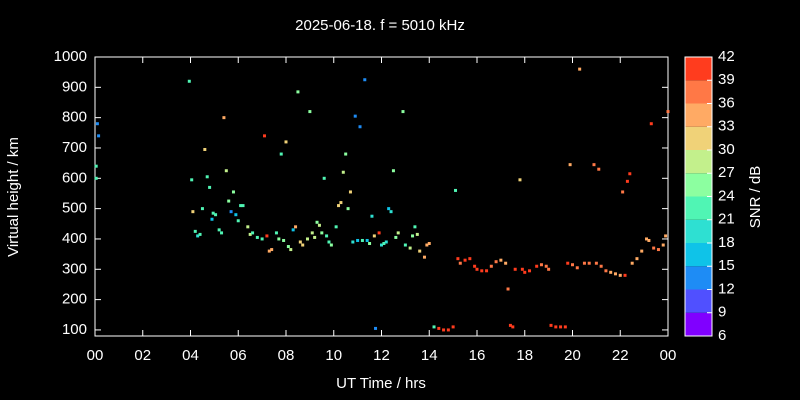 This screenshot has width=800, height=400. I want to click on colorbar-tick-label: 15, so click(726, 265).